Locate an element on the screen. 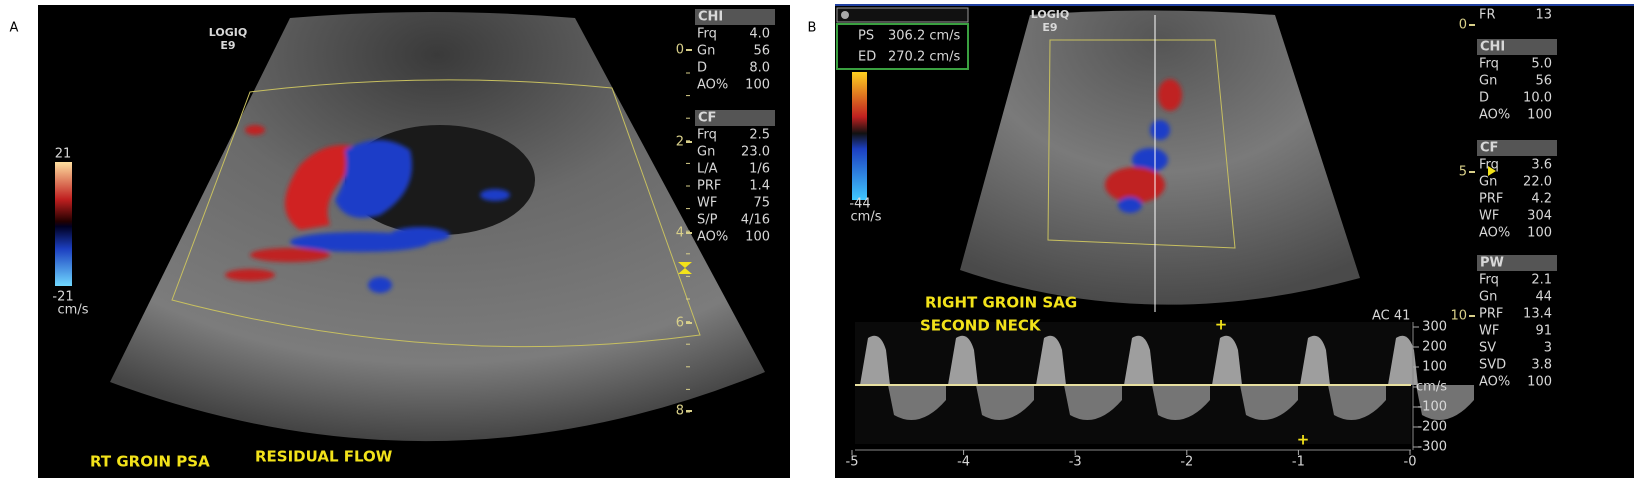  settings-label: PRF is located at coordinates (1491, 314).